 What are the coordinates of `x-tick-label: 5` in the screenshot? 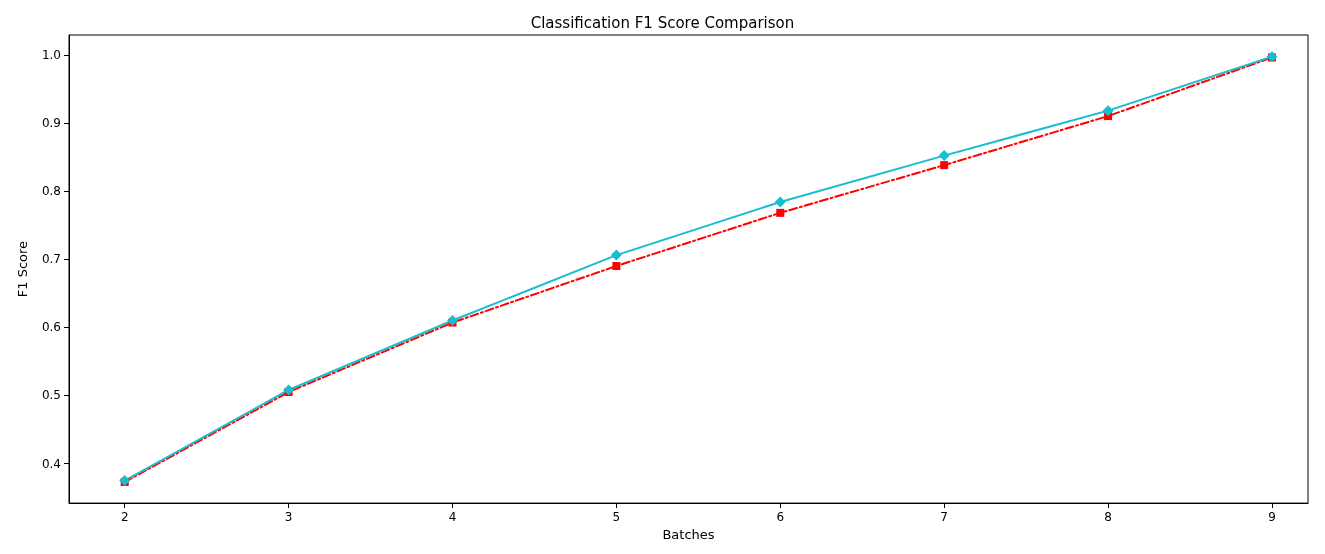 It's located at (616, 517).